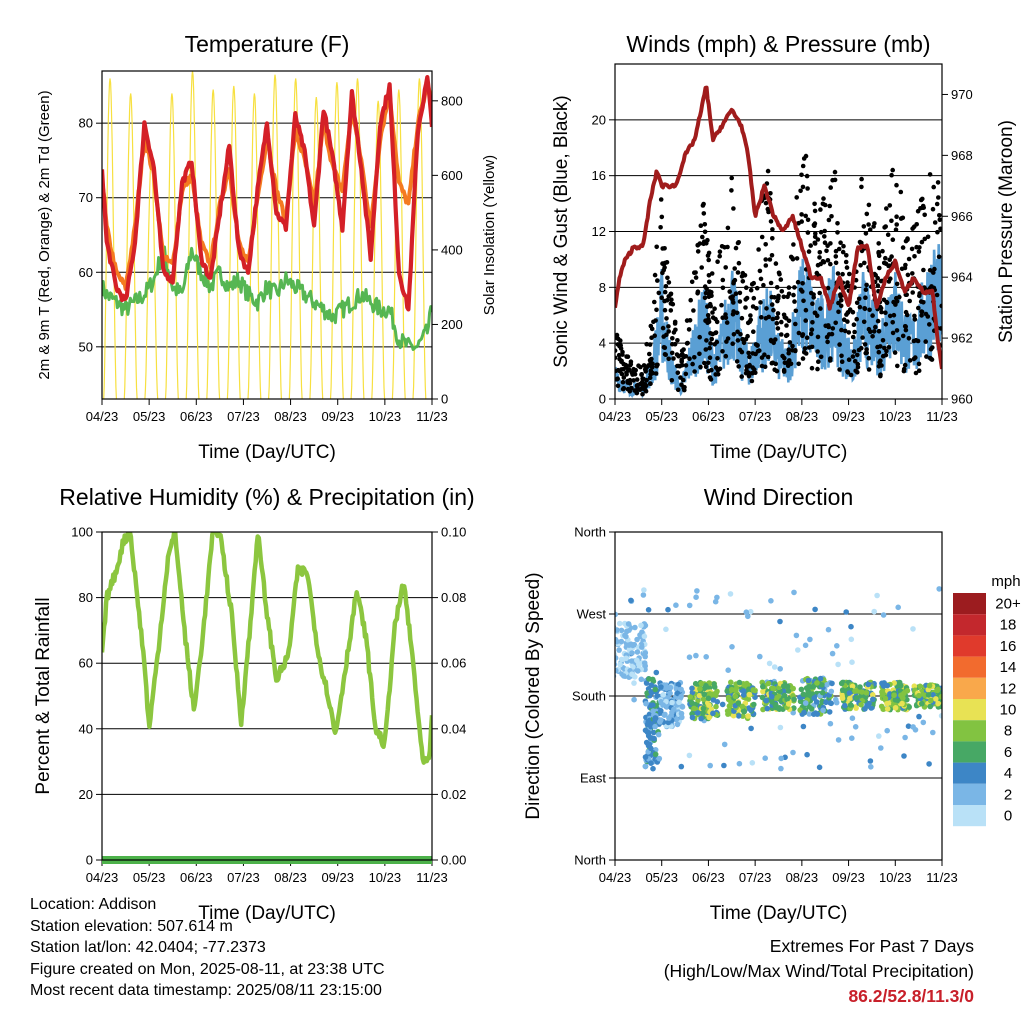  Describe the element at coordinates (82, 532) in the screenshot. I see `humidity-ytick-label: 100` at that location.